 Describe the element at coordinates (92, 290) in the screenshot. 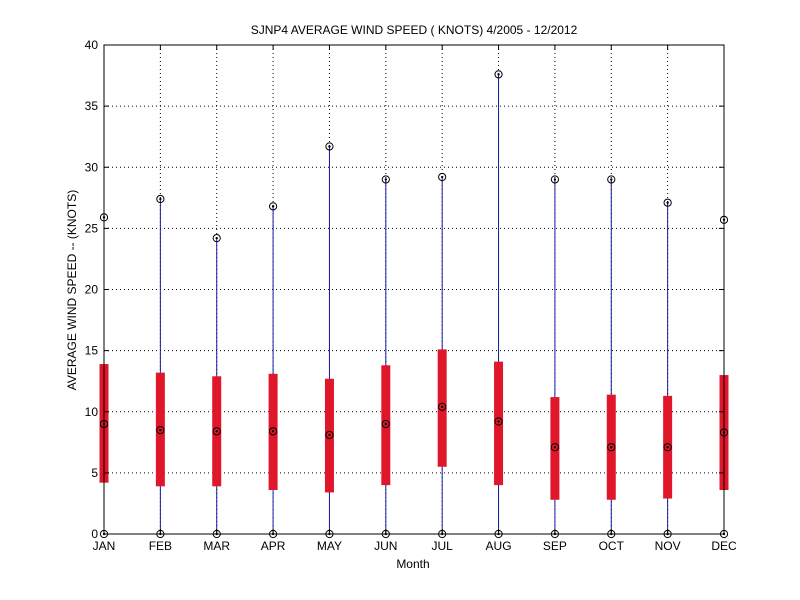

I see `y-tick-label: 20` at that location.